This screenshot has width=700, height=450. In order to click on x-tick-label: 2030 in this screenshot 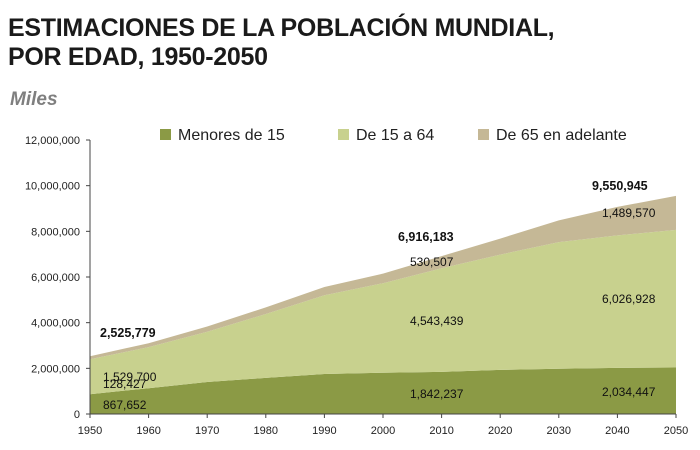, I will do `click(559, 431)`.